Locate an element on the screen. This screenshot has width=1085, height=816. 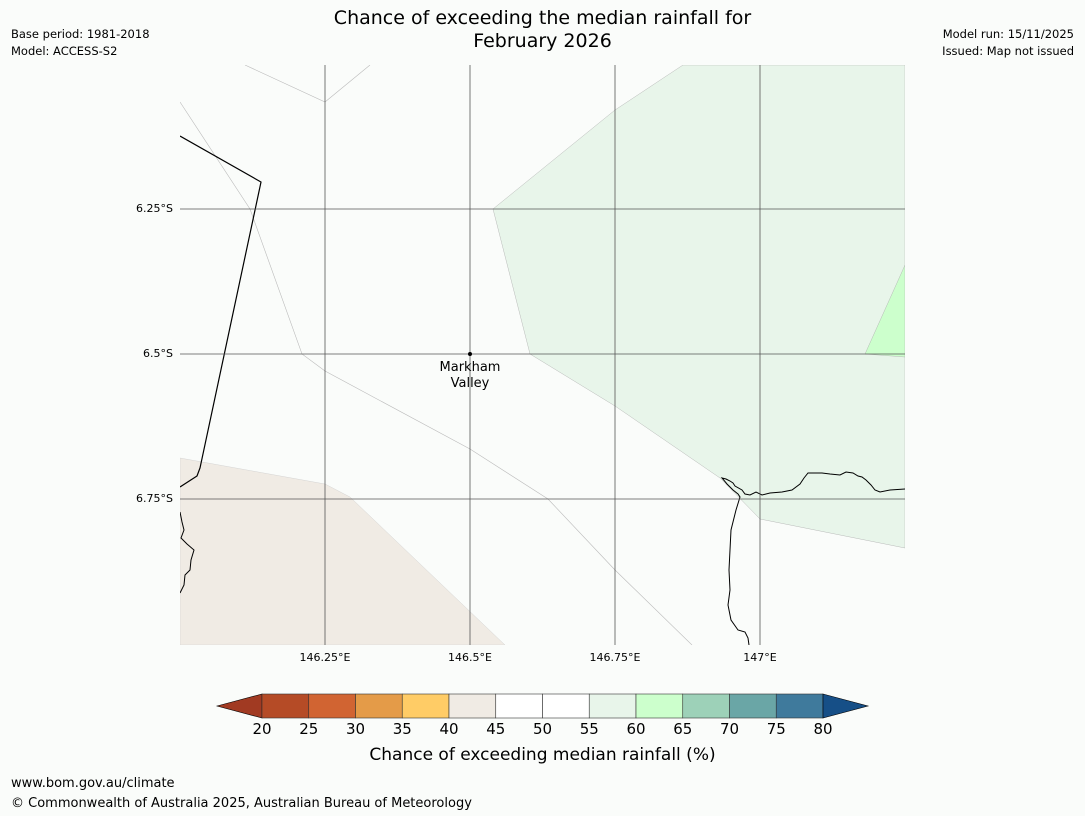
title-line-2: February 2026 is located at coordinates (542, 41).